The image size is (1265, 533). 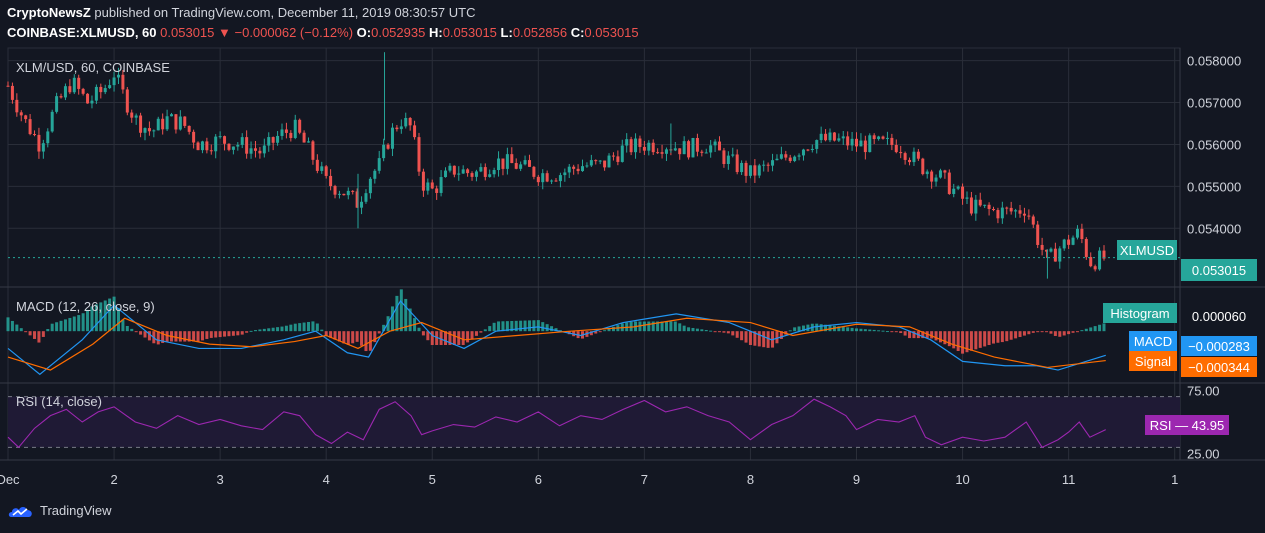 I want to click on tradingview-logo: TradingView, so click(x=60, y=510).